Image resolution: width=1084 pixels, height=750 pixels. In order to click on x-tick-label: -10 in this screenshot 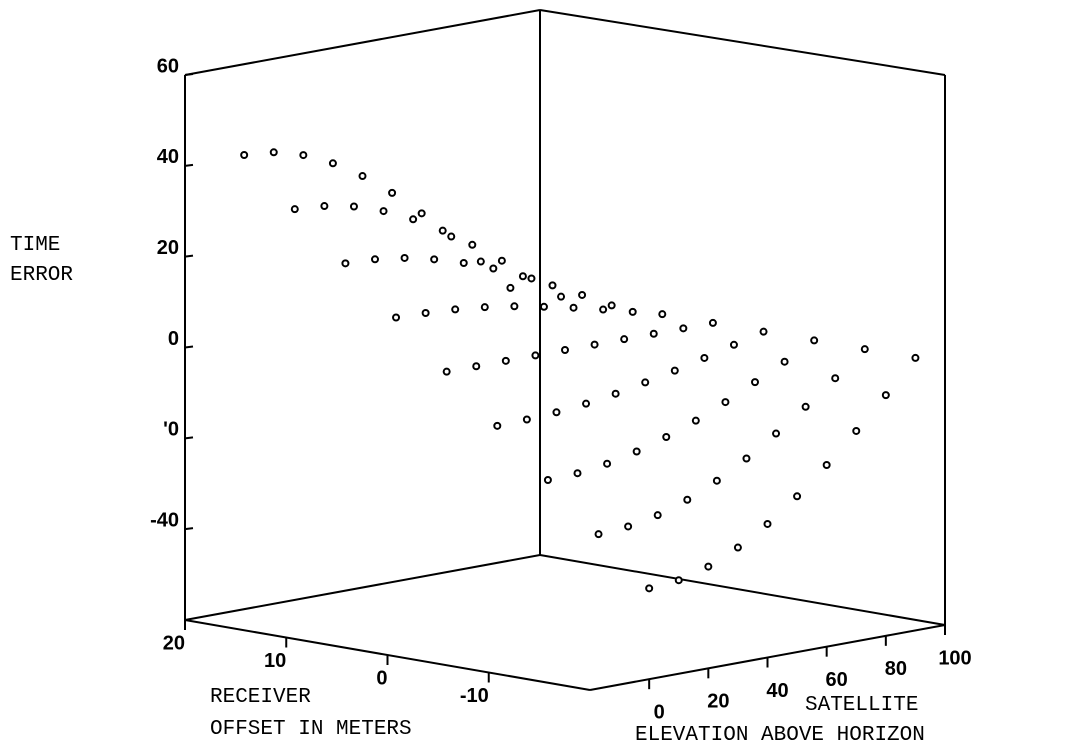, I will do `click(474, 696)`.